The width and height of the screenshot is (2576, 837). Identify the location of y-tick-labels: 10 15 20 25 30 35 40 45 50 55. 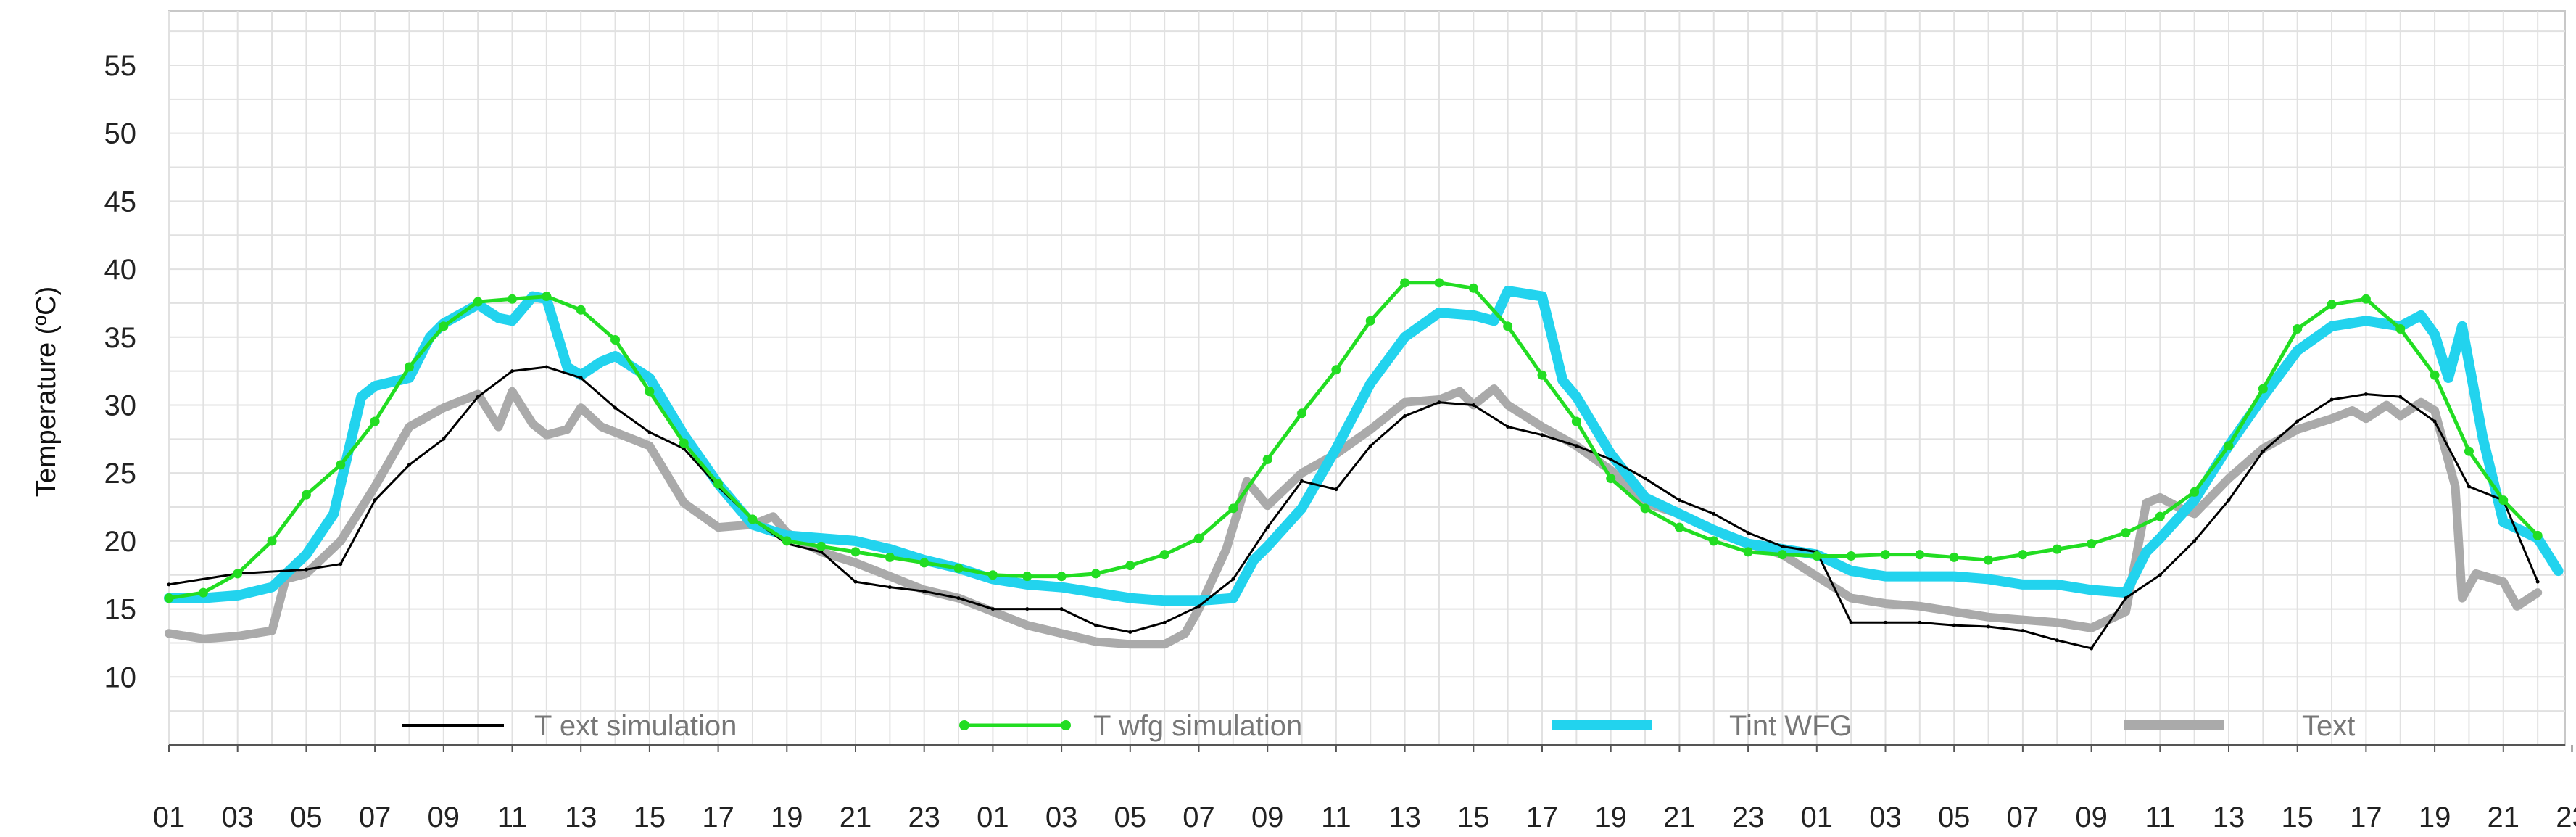
(121, 371).